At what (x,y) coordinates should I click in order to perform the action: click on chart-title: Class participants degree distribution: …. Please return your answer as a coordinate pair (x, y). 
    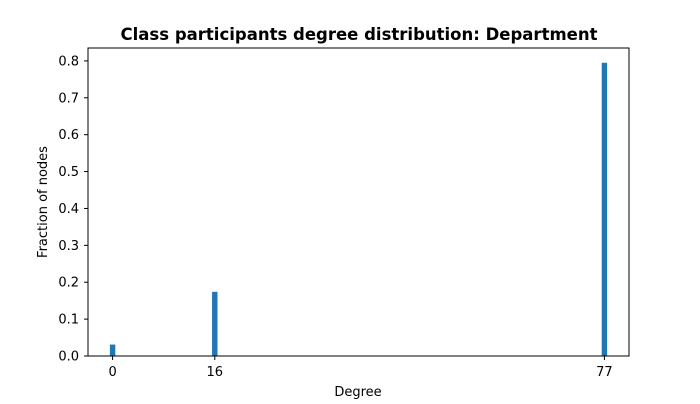
    Looking at the image, I should click on (359, 34).